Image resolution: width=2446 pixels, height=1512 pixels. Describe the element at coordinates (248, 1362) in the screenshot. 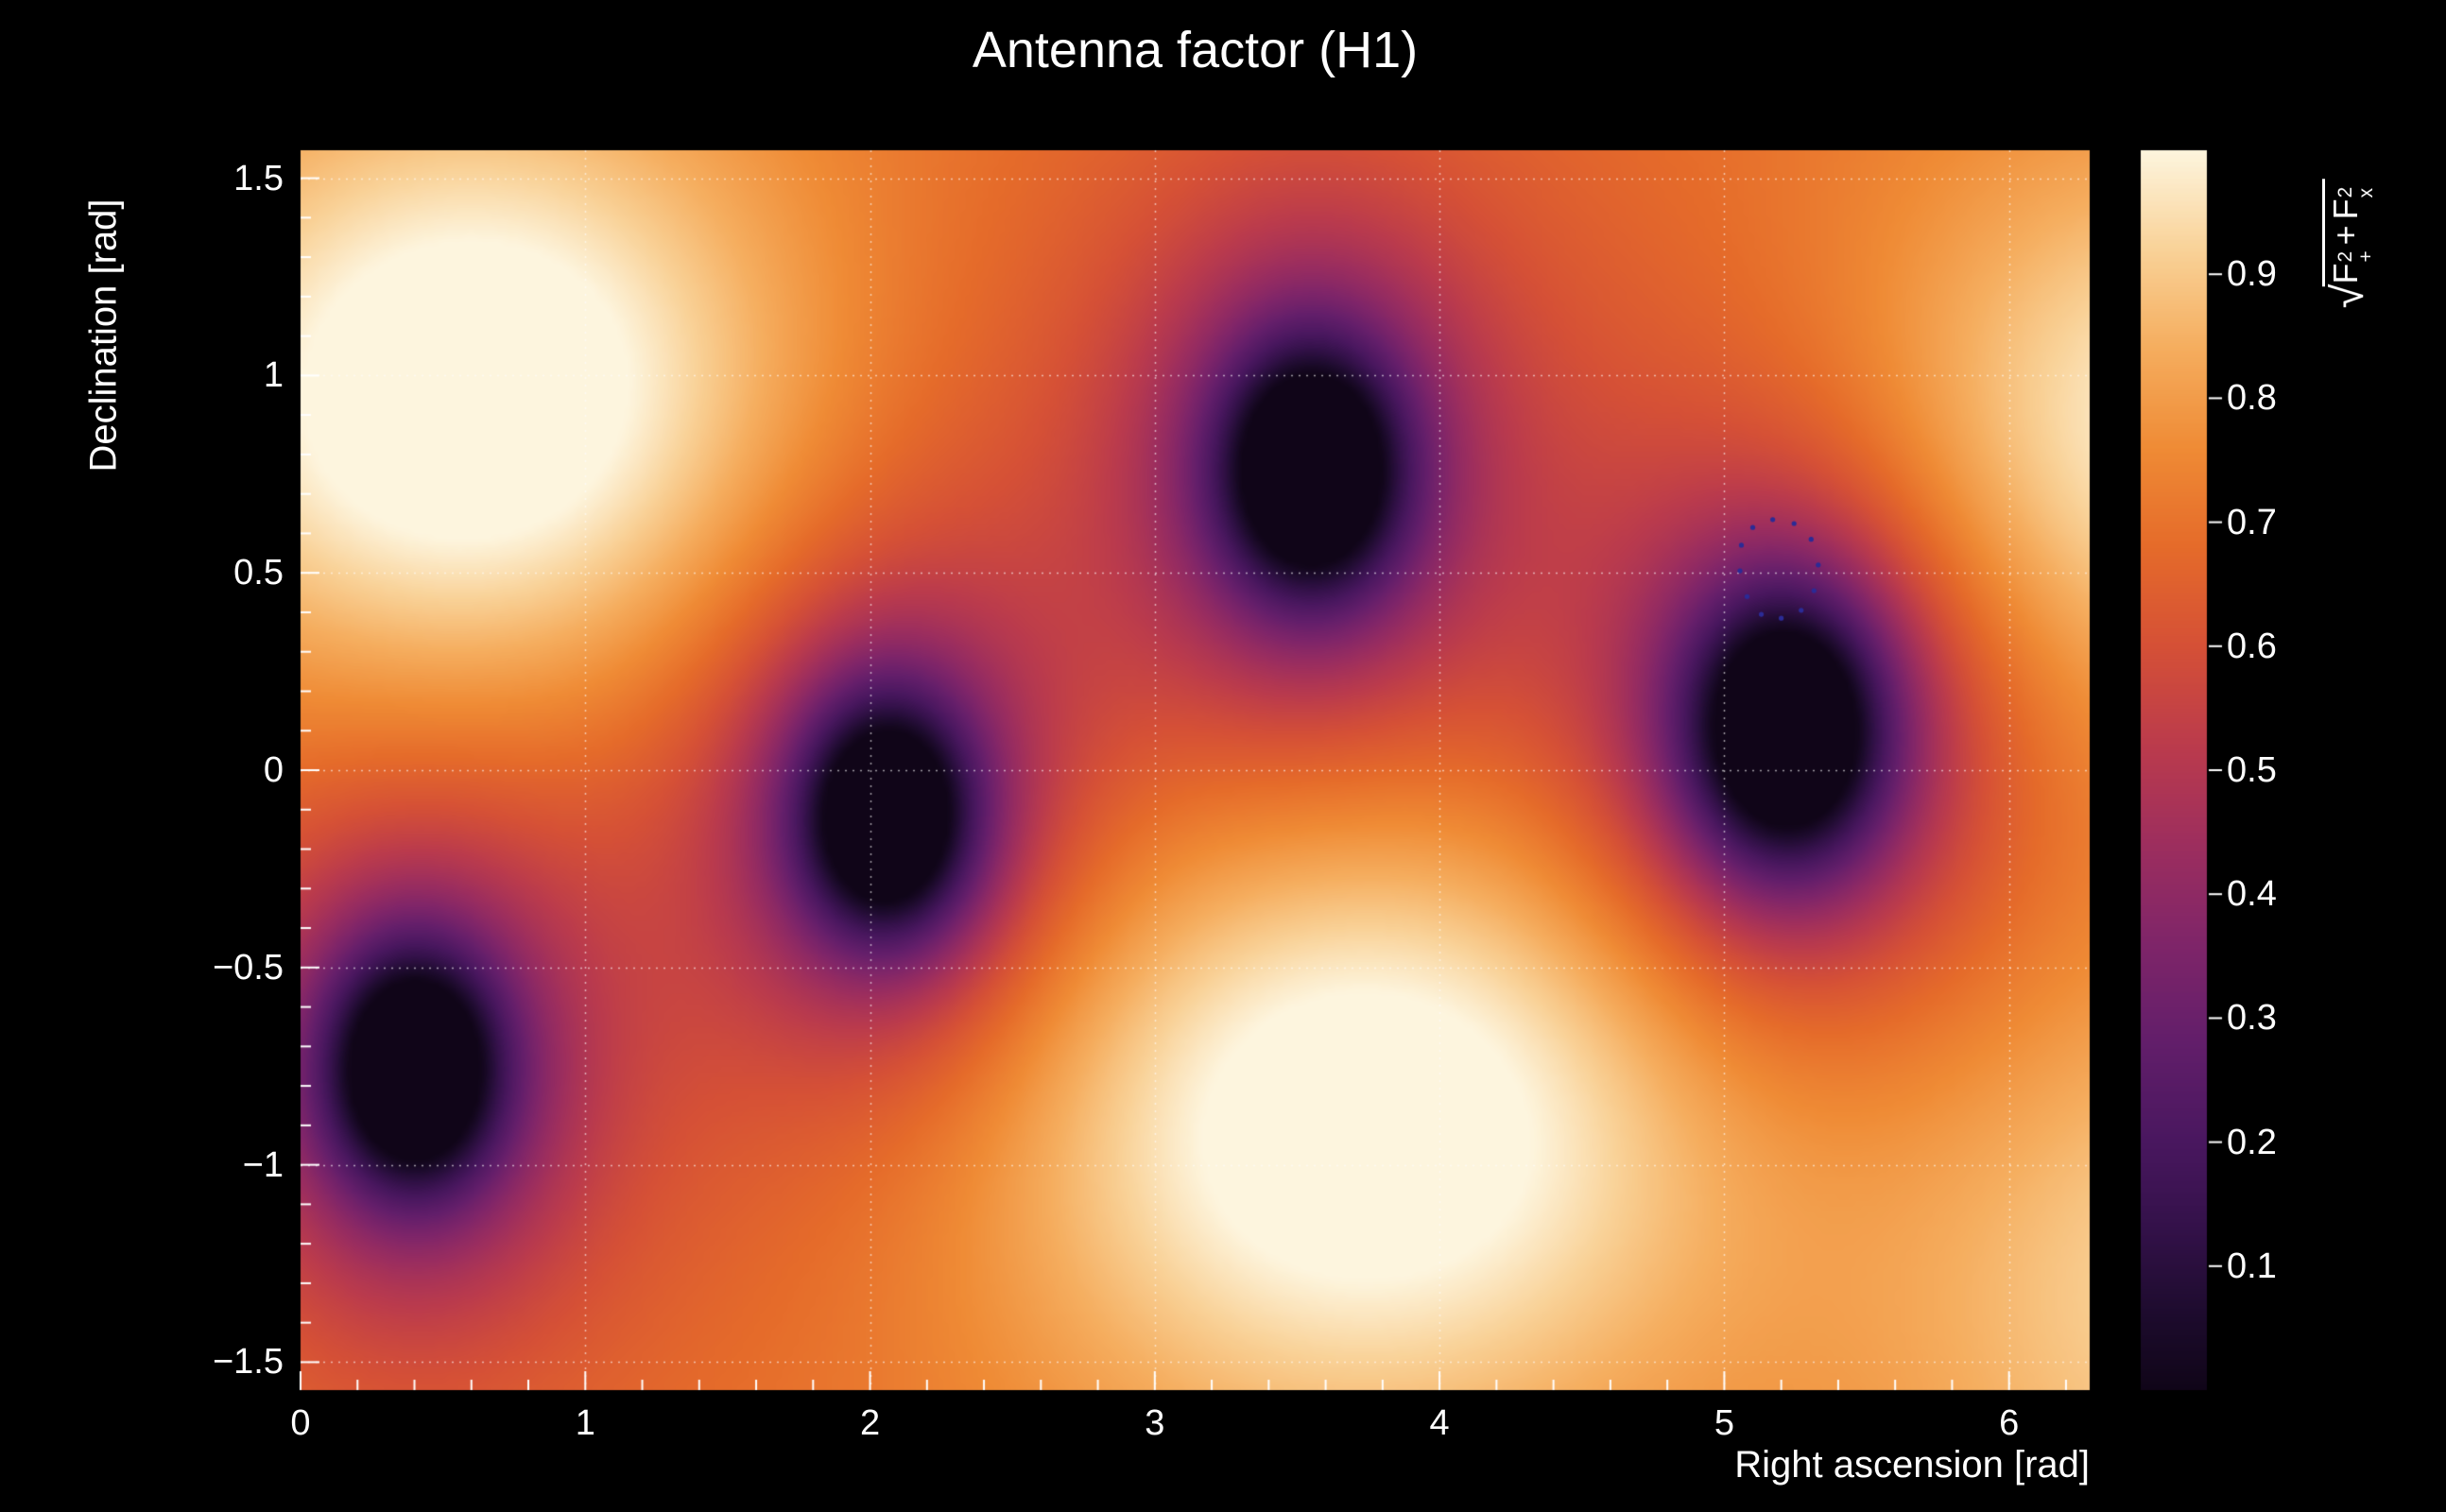

I see `y-tick-label: −1.5` at that location.